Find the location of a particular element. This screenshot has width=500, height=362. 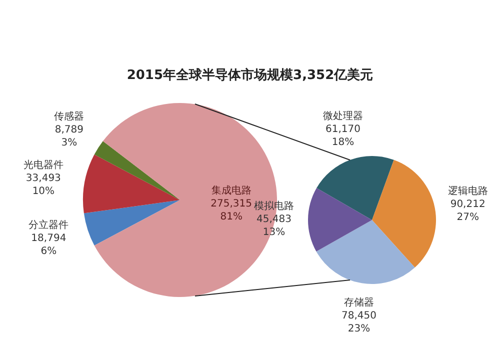

data-label: 33,493 10% is located at coordinates (43, 185).